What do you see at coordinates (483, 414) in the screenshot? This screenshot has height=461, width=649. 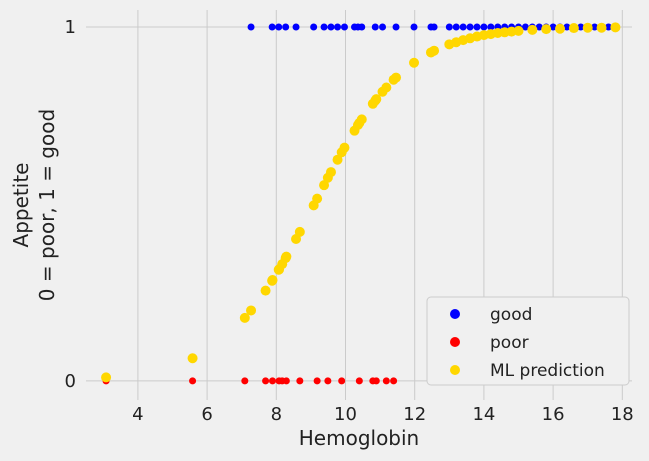 I see `x-tick-label: 14` at bounding box center [483, 414].